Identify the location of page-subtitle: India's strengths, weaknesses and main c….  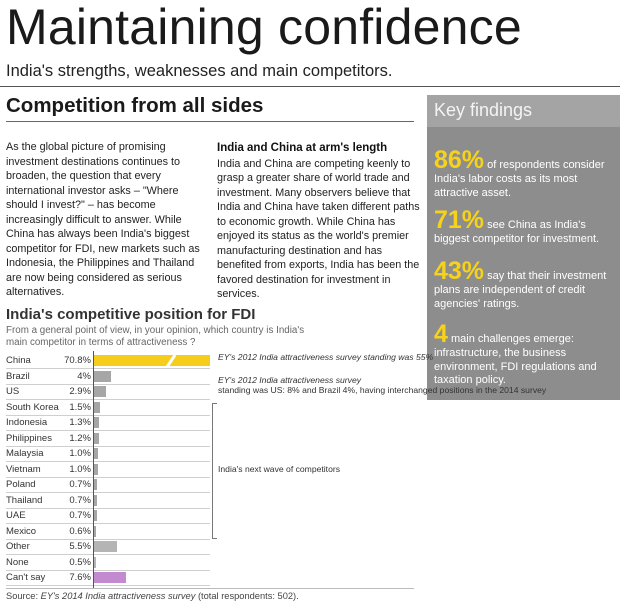
(199, 71).